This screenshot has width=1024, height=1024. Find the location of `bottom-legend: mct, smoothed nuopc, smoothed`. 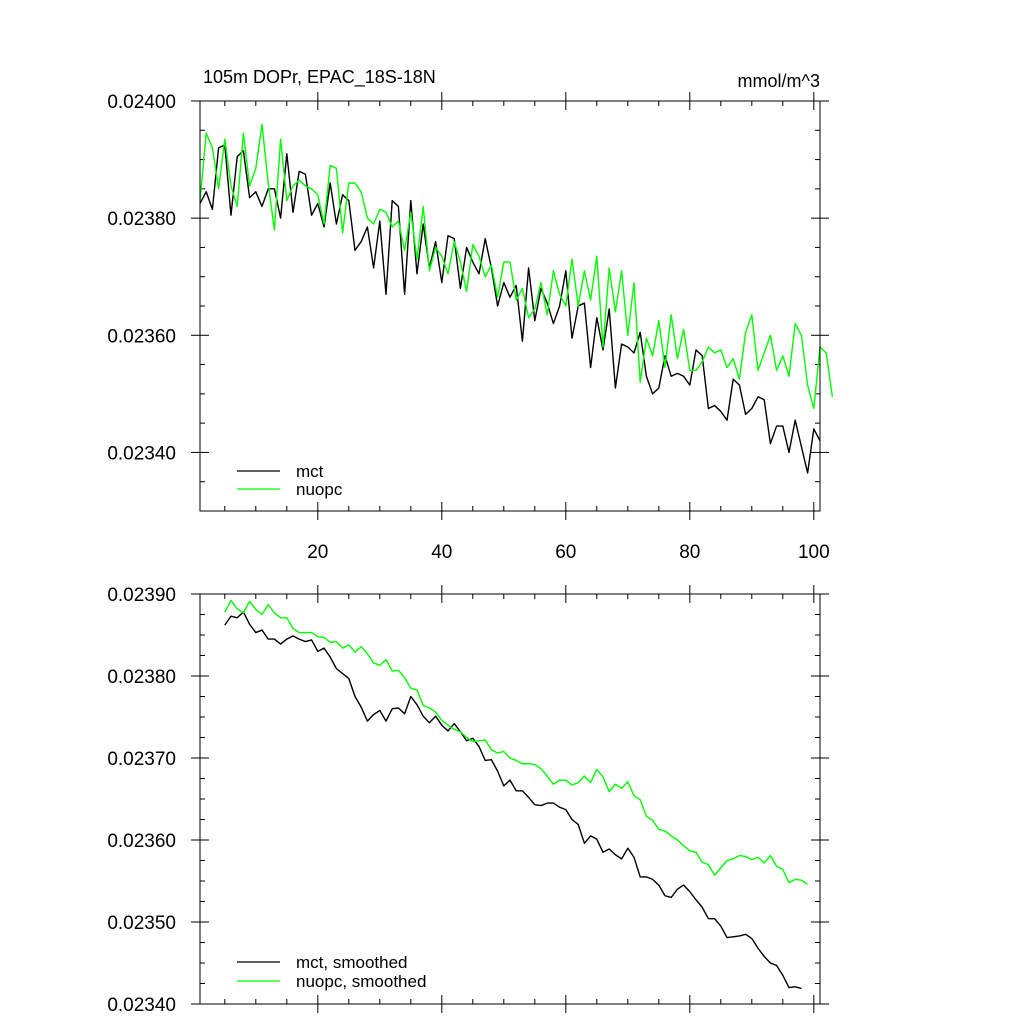

bottom-legend: mct, smoothed nuopc, smoothed is located at coordinates (331, 972).